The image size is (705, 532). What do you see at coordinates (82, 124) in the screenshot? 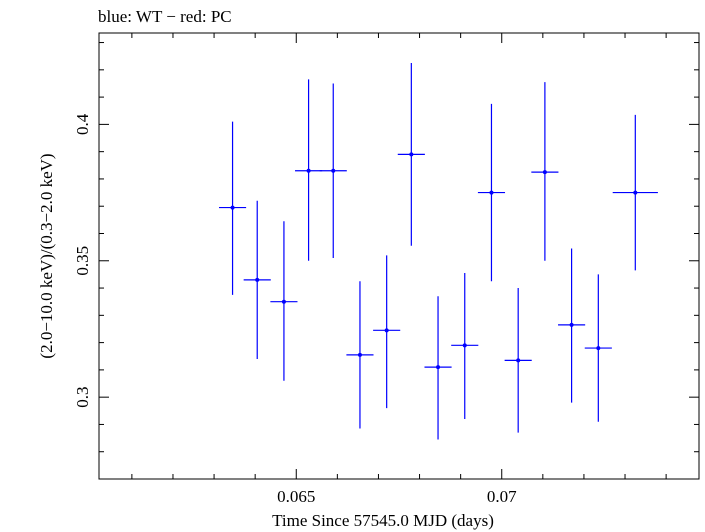
I see `y-tick-label: 0.4` at bounding box center [82, 124].